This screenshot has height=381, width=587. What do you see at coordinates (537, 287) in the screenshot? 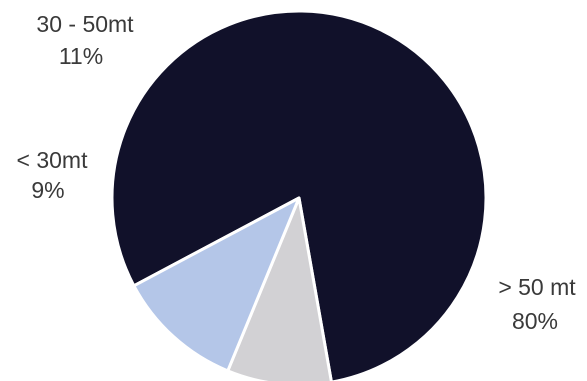
I see `slice-label-name: > 50 mt` at bounding box center [537, 287].